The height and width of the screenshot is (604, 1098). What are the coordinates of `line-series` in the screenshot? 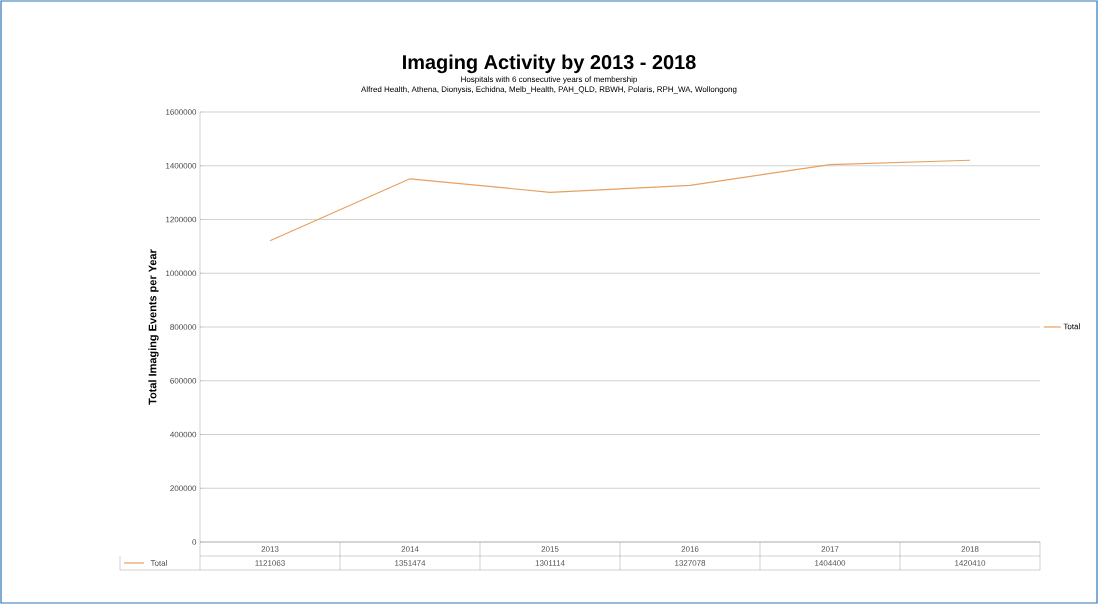 It's located at (620, 200).